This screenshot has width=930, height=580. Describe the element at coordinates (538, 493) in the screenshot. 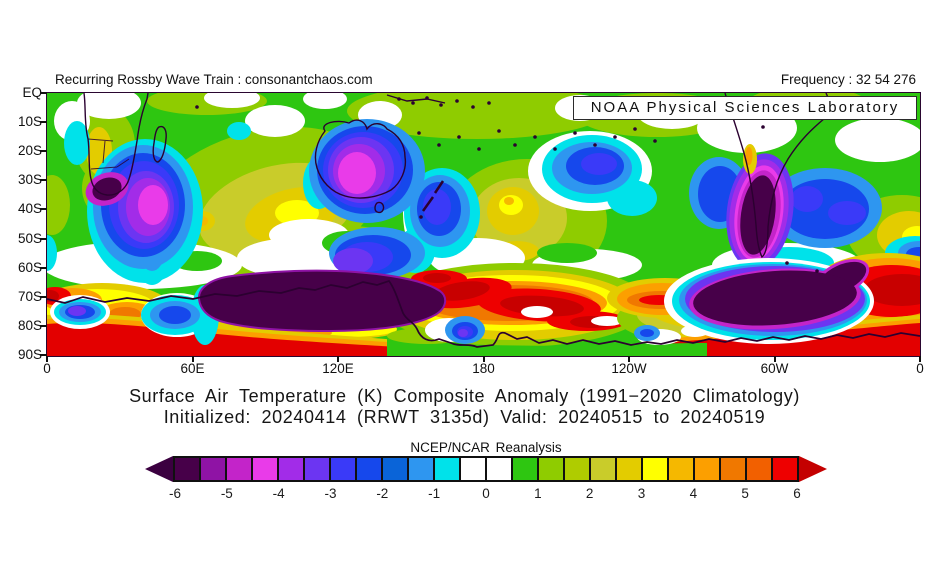

I see `colorbar-tick-label: 1` at that location.